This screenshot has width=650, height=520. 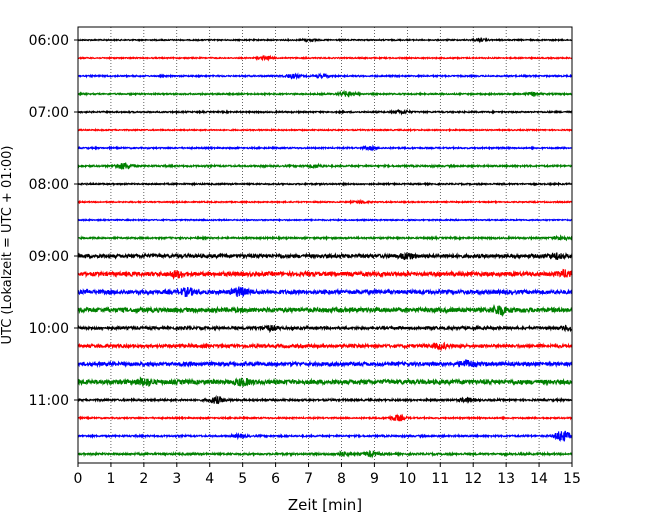 What do you see at coordinates (209, 479) in the screenshot?
I see `x-tick-label: 4` at bounding box center [209, 479].